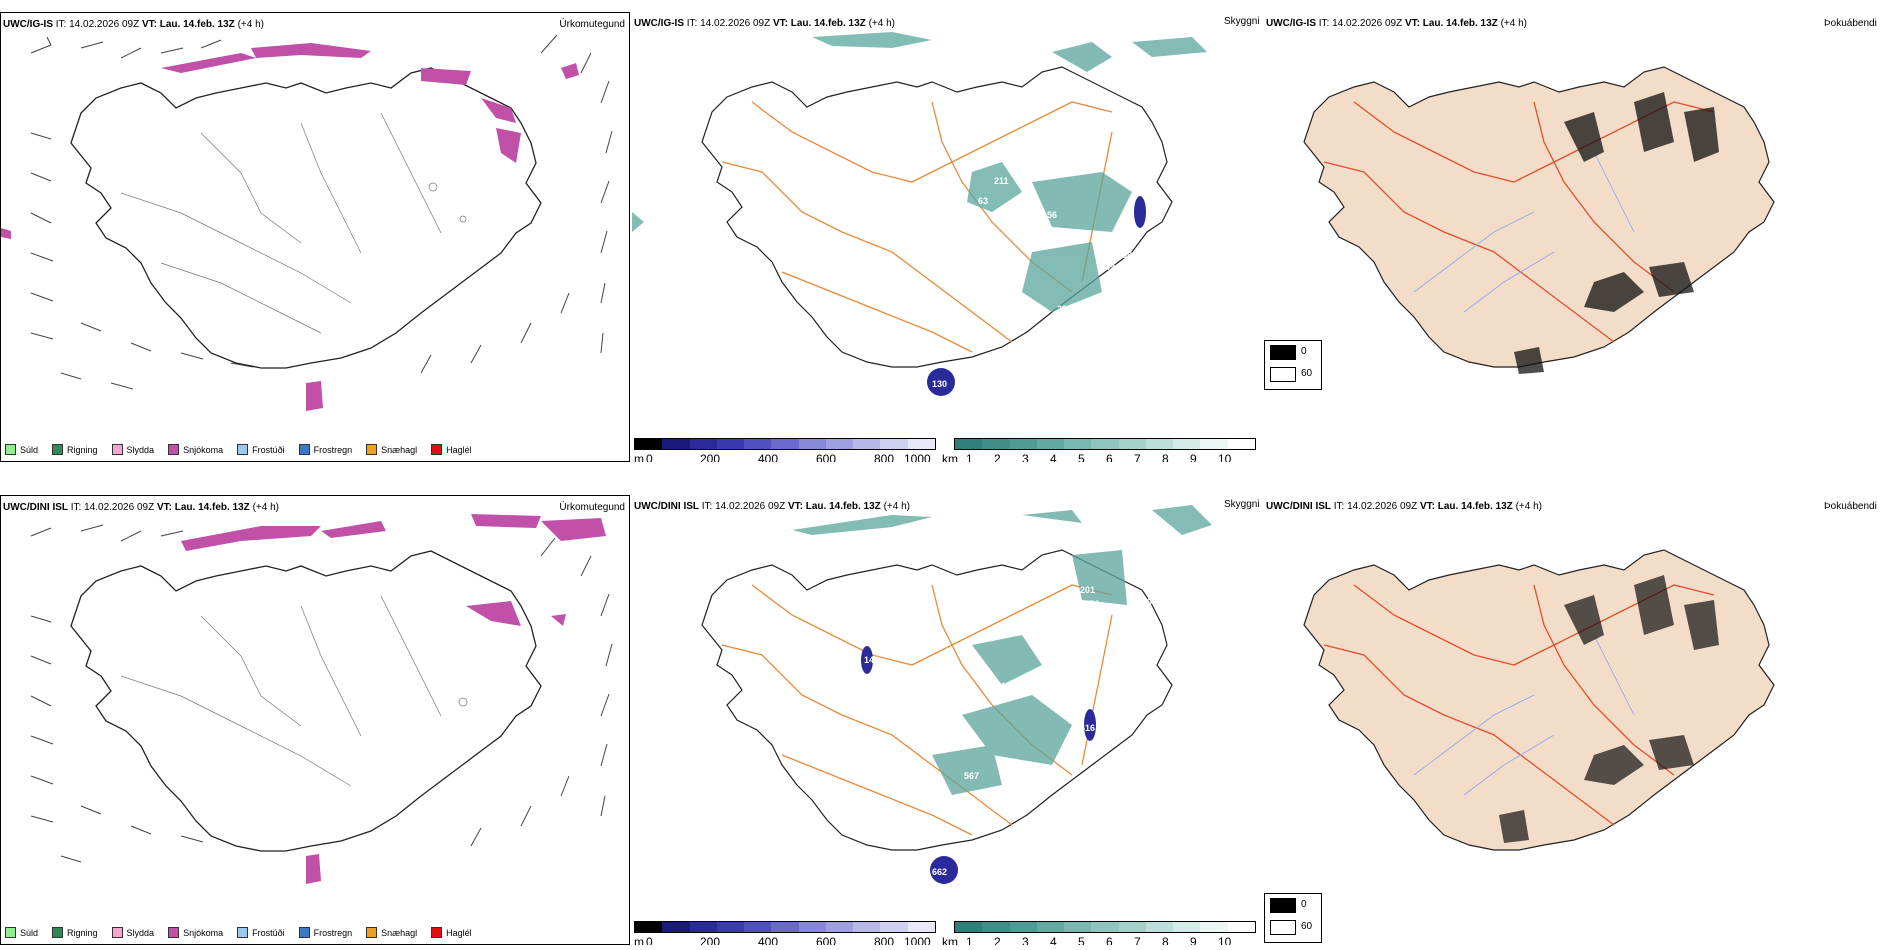 The width and height of the screenshot is (1900, 950). I want to click on fog-shading, so click(1609, 709).